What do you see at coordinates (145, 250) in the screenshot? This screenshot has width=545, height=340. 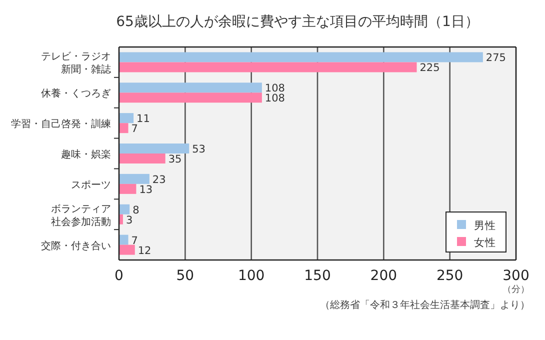 I see `data-label: 12` at bounding box center [145, 250].